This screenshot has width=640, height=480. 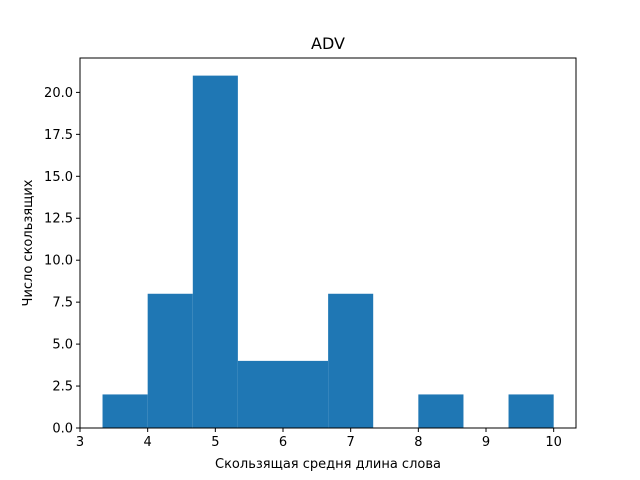 What do you see at coordinates (418, 442) in the screenshot?
I see `x-tick-label: 8` at bounding box center [418, 442].